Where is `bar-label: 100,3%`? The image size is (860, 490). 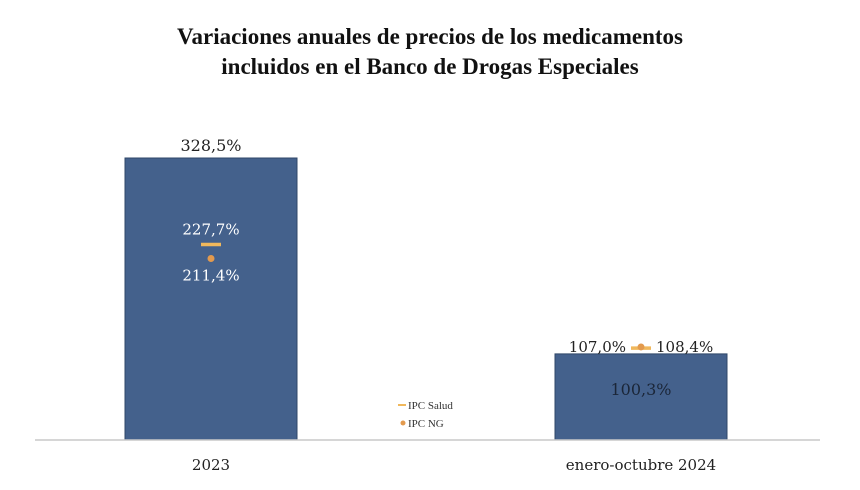
bar-label: 100,3% is located at coordinates (640, 389).